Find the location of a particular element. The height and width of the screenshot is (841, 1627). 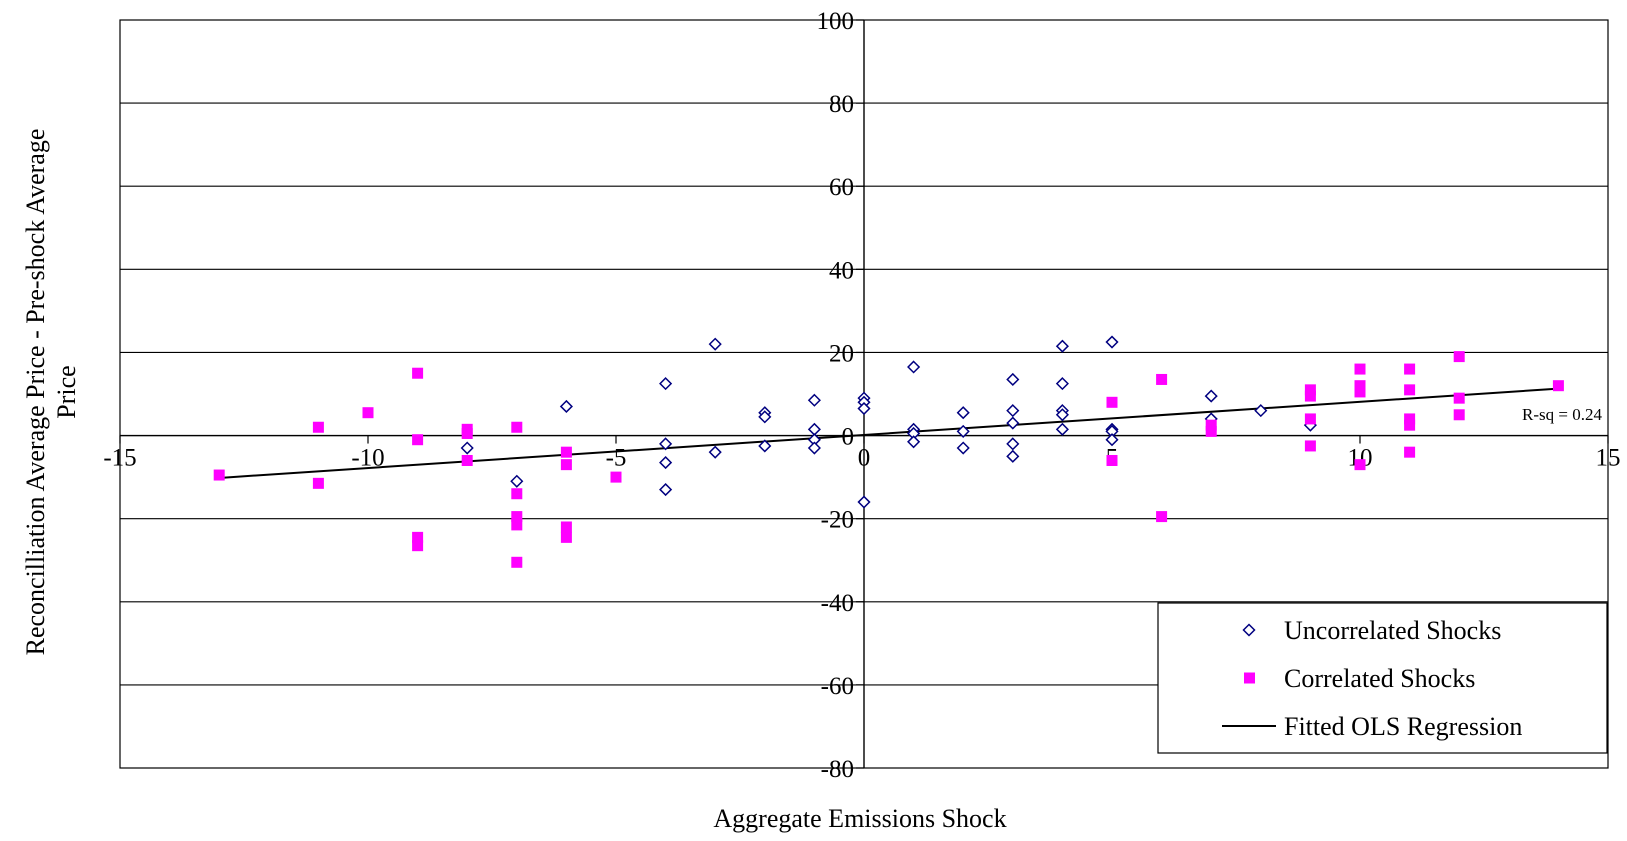

x-axis-title: Aggregate Emissions Shock is located at coordinates (859, 818).